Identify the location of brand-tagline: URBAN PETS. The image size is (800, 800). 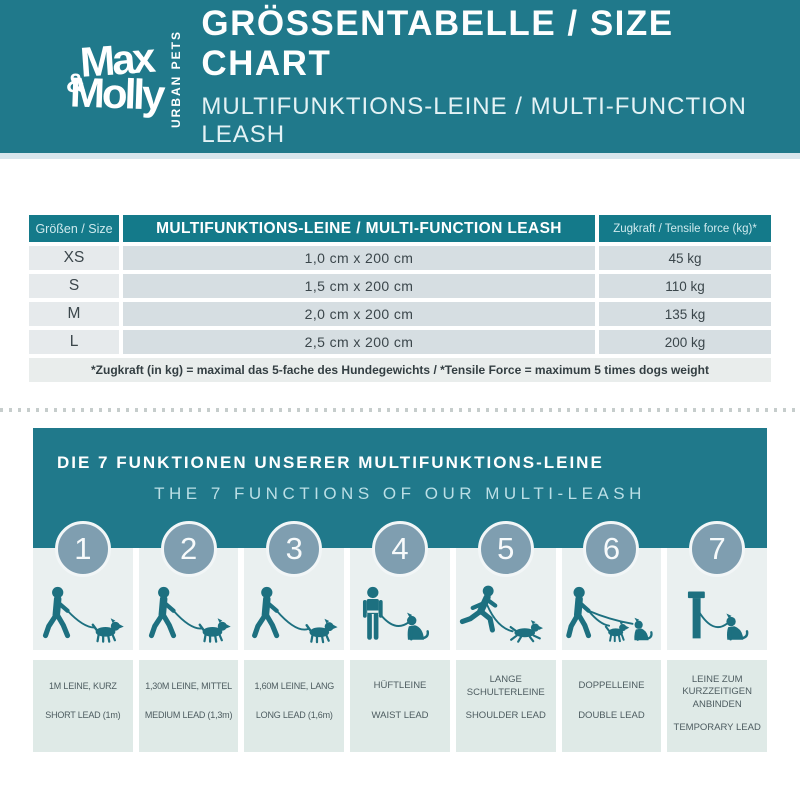
(176, 78).